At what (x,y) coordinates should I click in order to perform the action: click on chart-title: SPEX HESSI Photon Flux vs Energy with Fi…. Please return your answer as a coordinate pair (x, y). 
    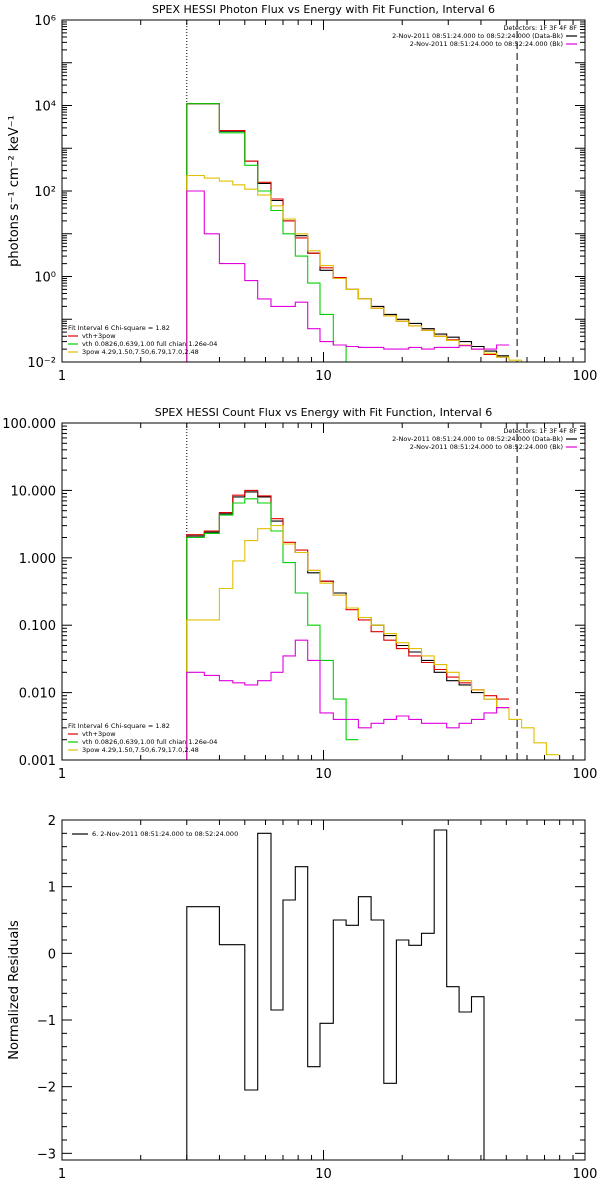
    Looking at the image, I should click on (323, 9).